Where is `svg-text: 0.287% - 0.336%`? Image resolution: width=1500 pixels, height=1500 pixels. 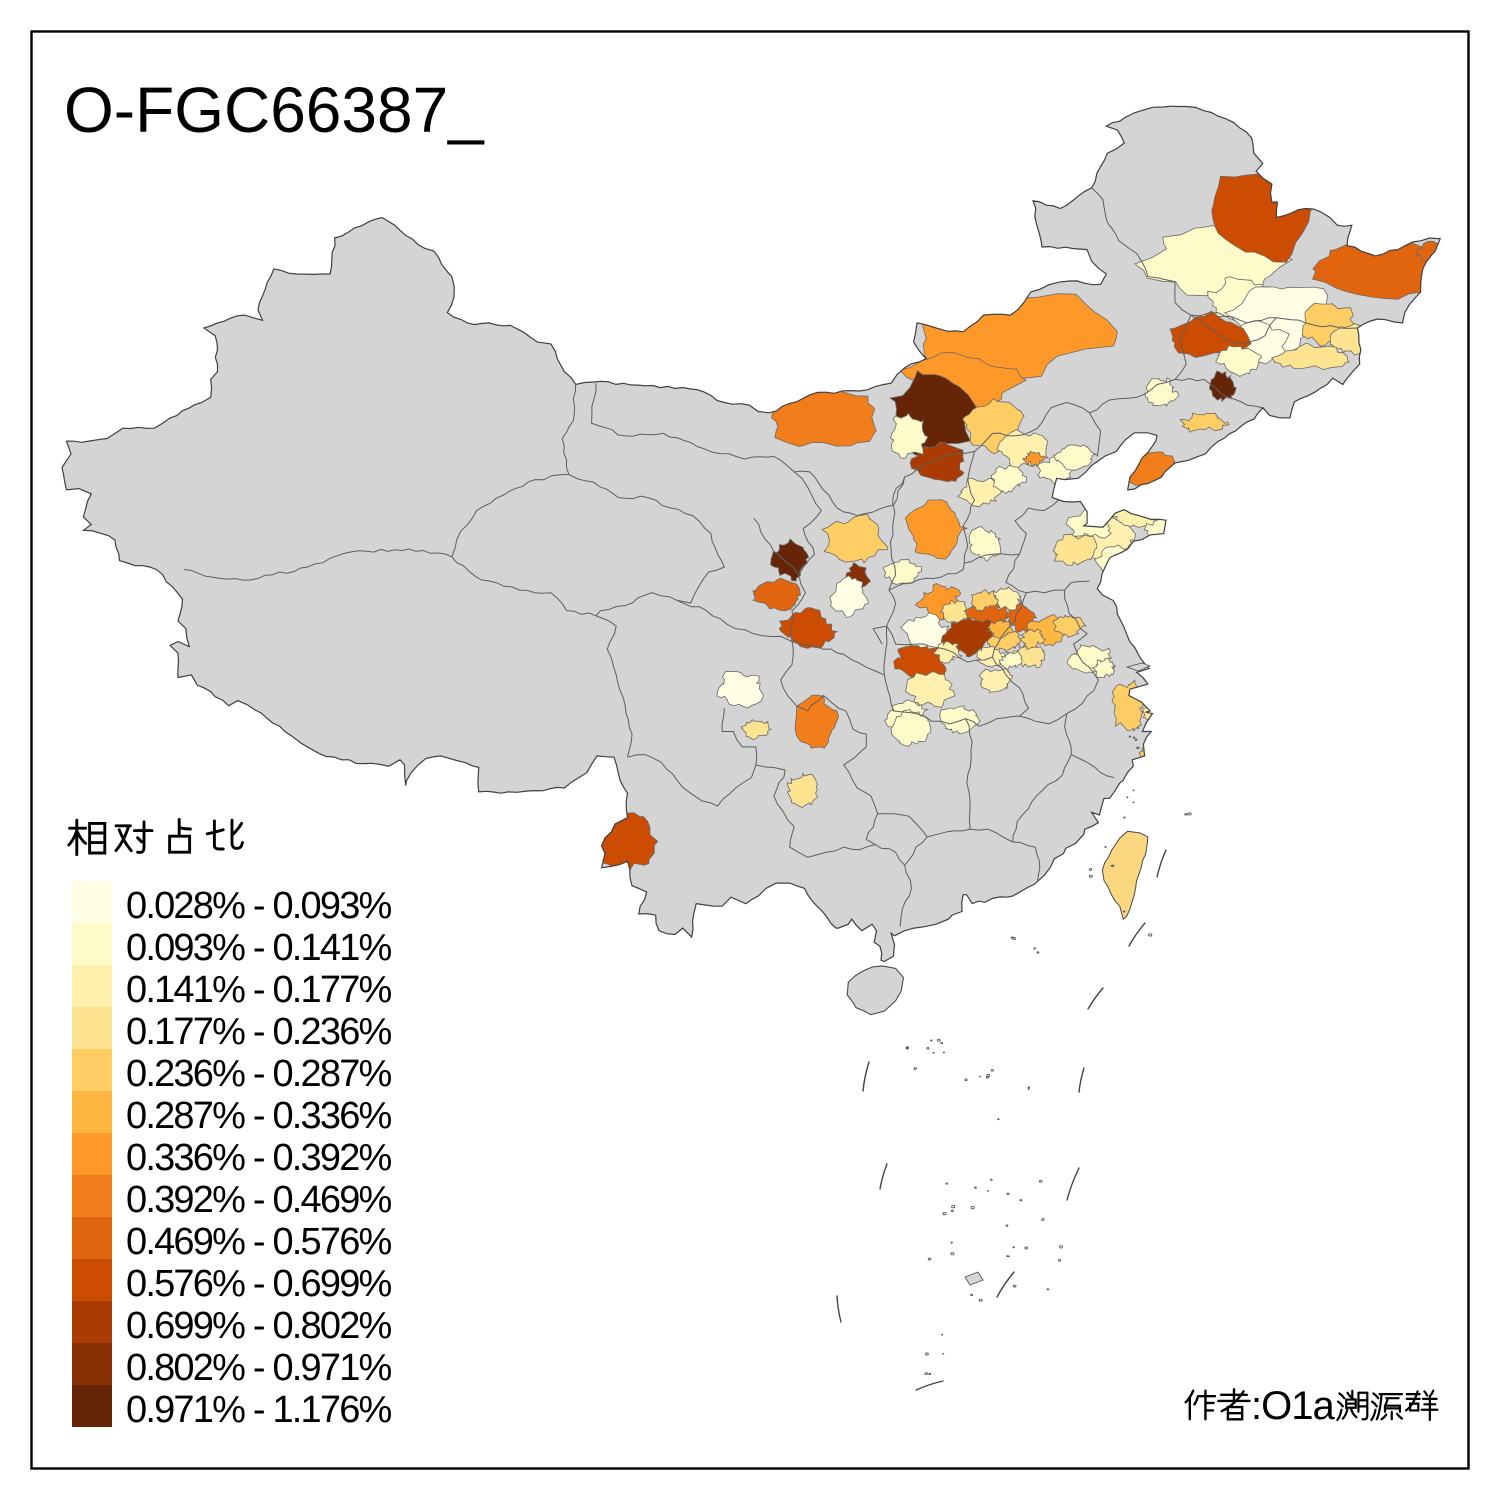
svg-text: 0.287% - 0.336% is located at coordinates (259, 1116).